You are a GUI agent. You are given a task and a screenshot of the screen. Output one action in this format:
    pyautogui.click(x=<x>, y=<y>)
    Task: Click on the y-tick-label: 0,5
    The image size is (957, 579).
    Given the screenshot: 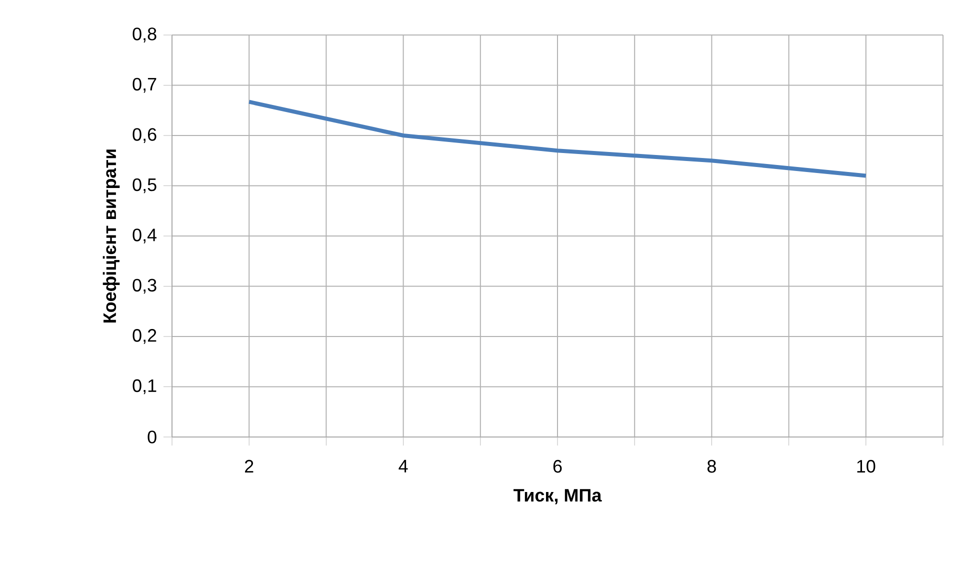 What is the action you would take?
    pyautogui.click(x=144, y=186)
    